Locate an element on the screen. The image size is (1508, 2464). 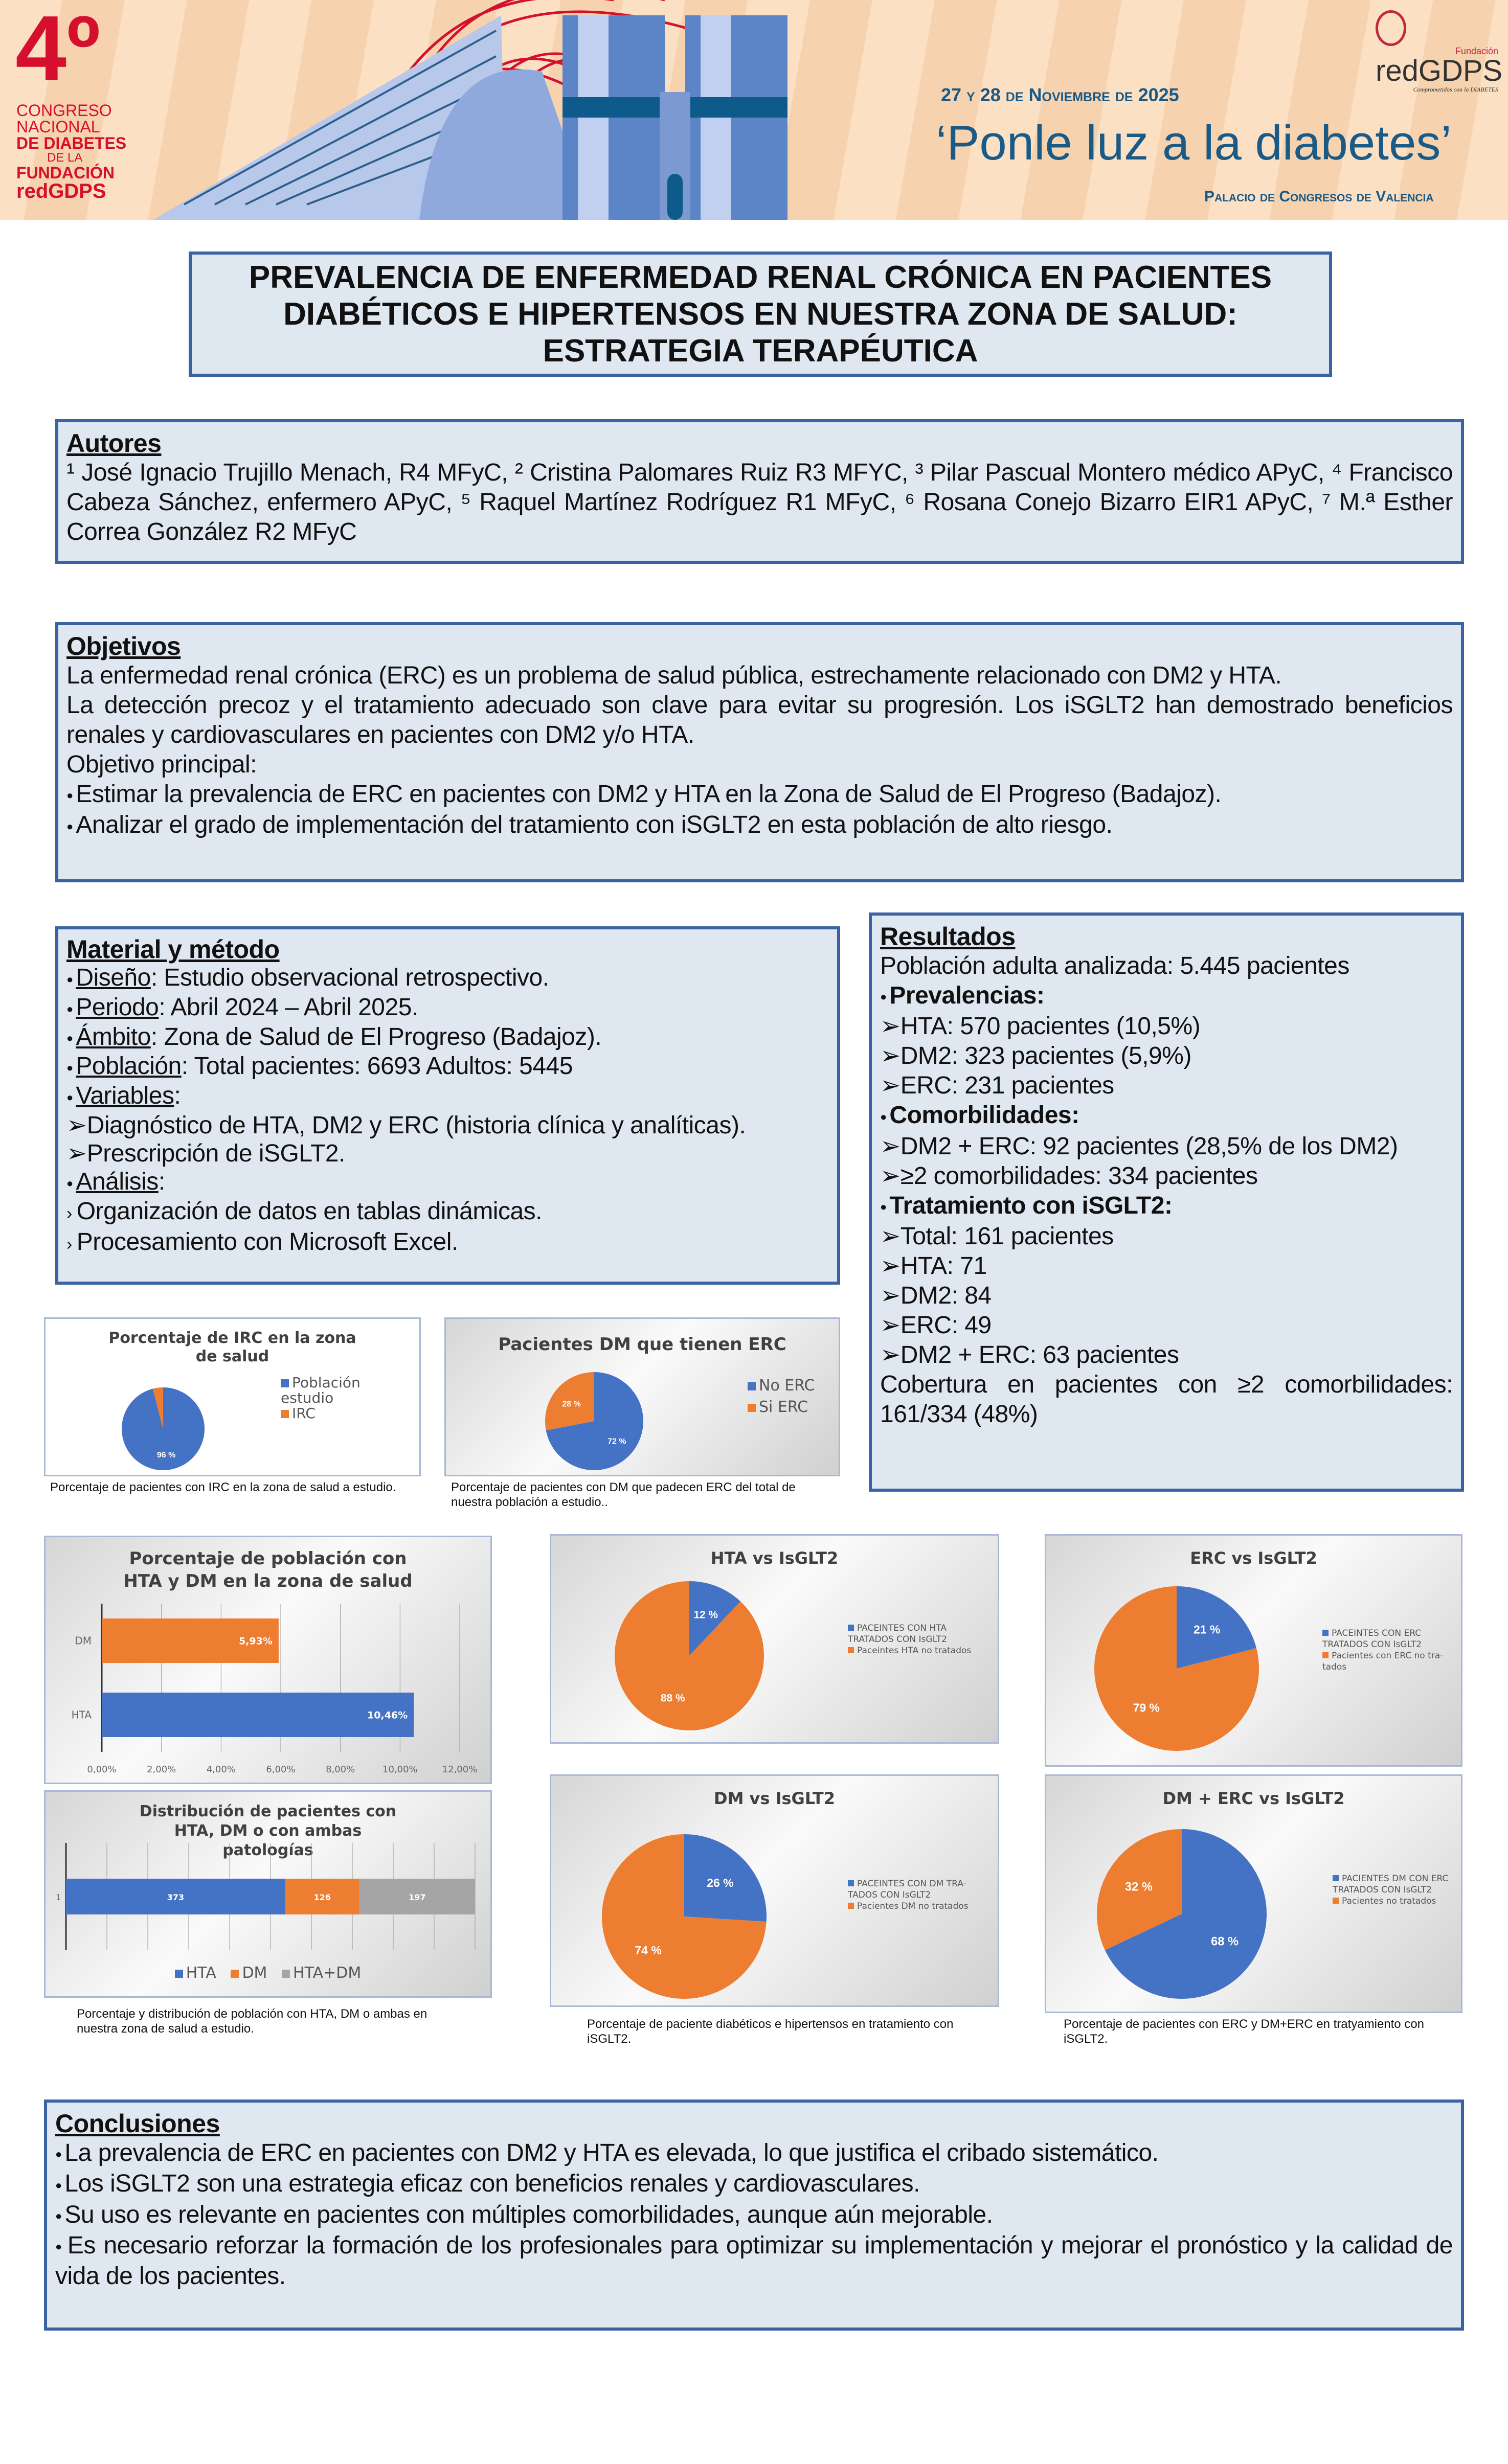
valencia-skyline-illustration is located at coordinates (470, 110).